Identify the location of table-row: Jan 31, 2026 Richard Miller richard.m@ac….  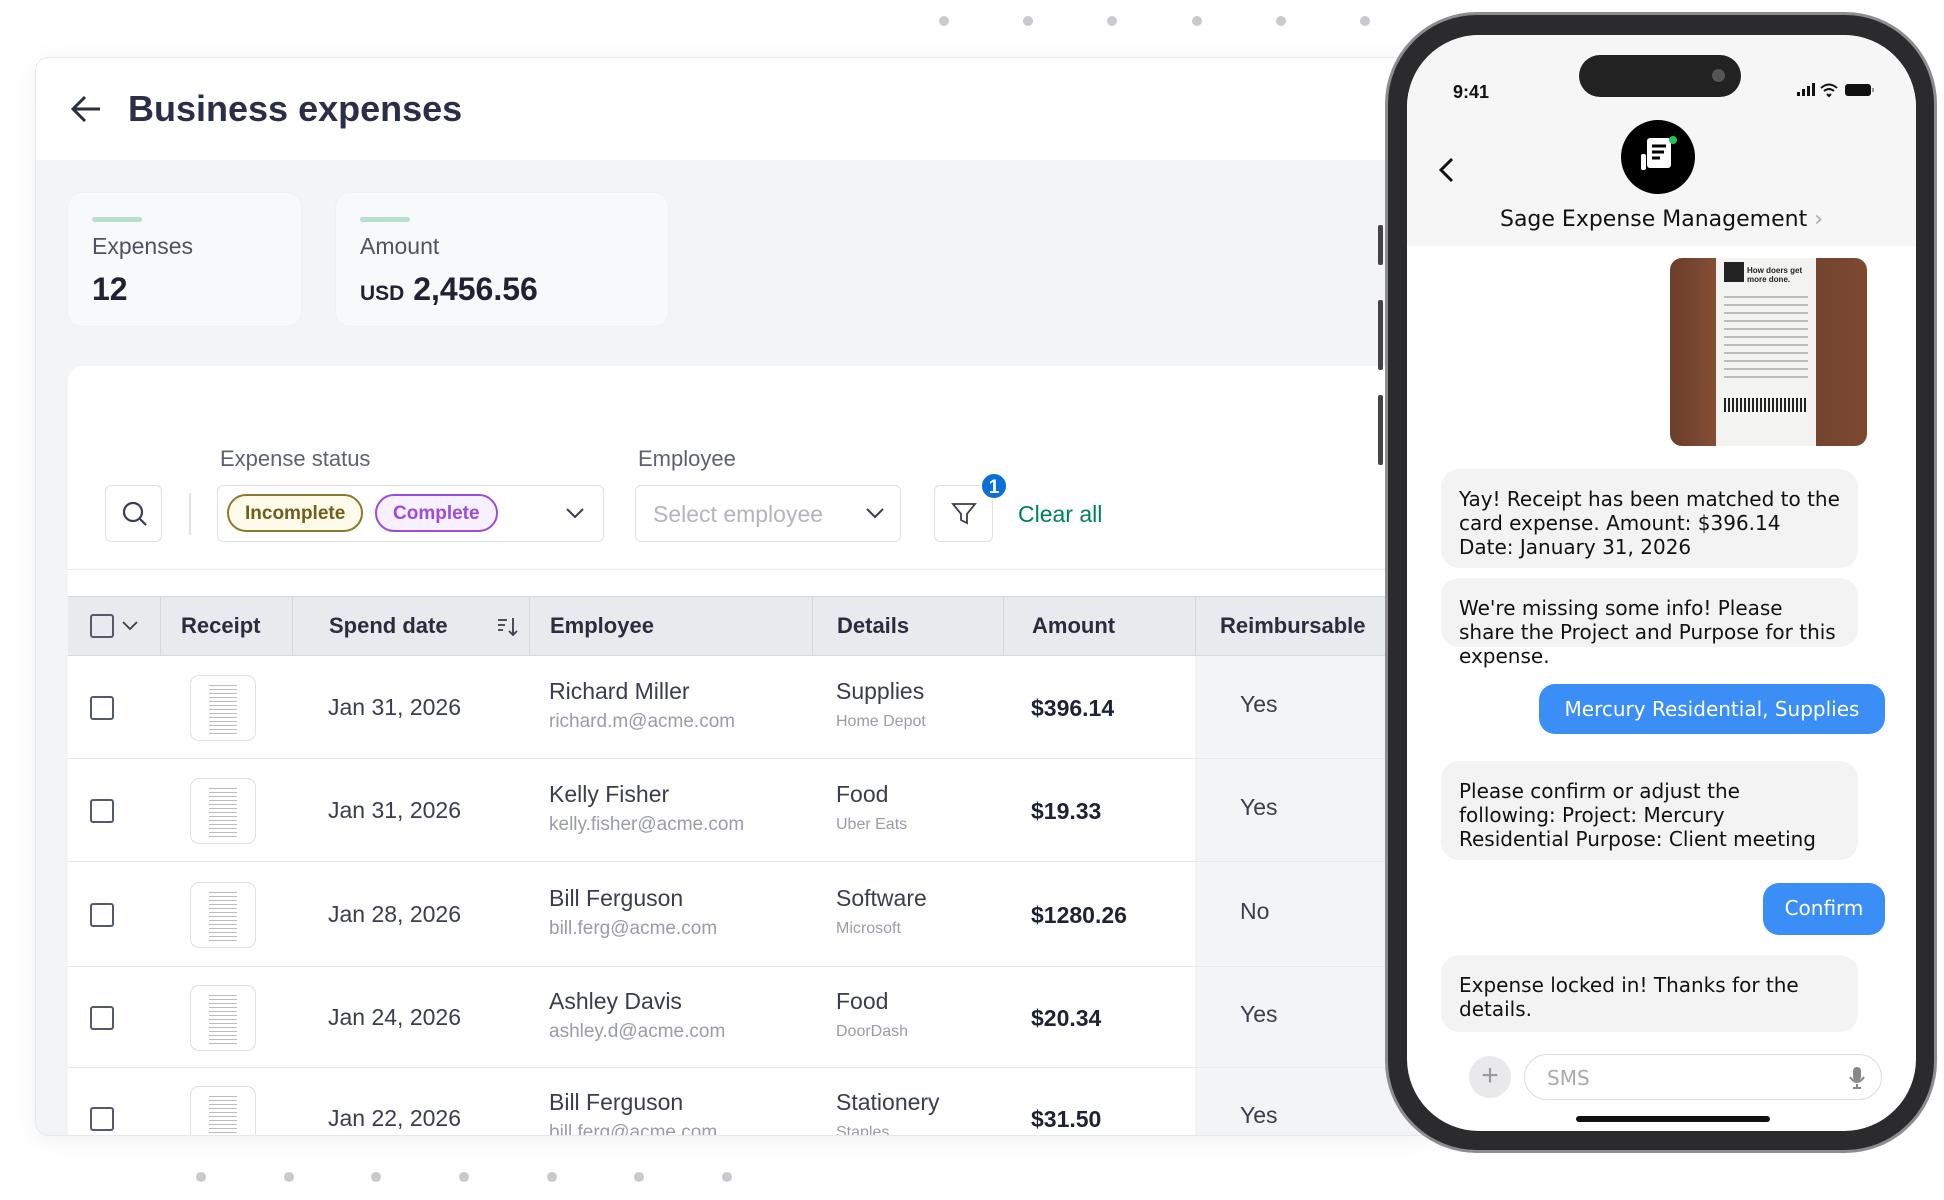
(751, 707).